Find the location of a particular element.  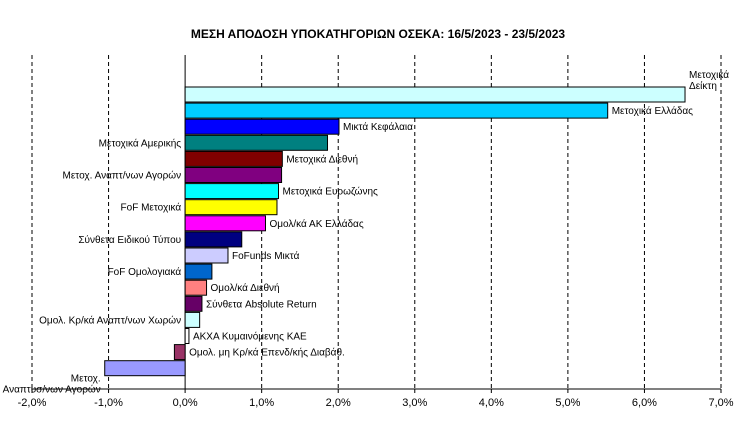

category-label-15: Ομολ. Κρ/κά Αναπτ/νων Χωρών is located at coordinates (110, 320).